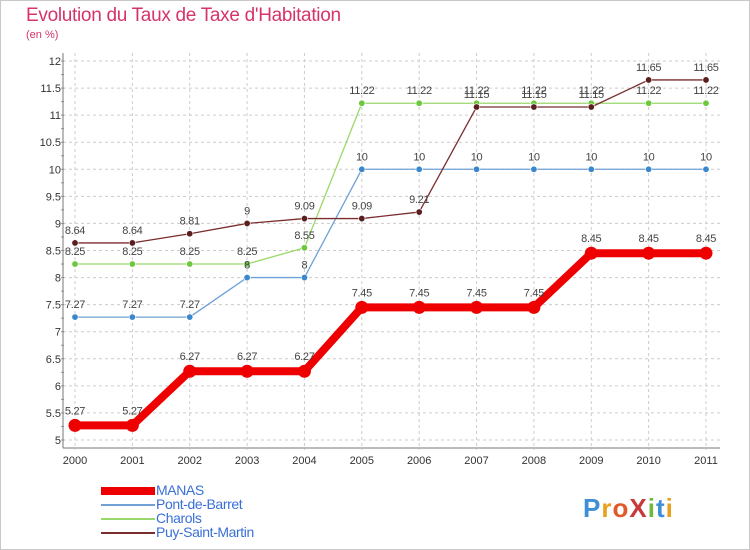 This screenshot has height=550, width=750. Describe the element at coordinates (75, 461) in the screenshot. I see `x-tick-label: 2000` at that location.